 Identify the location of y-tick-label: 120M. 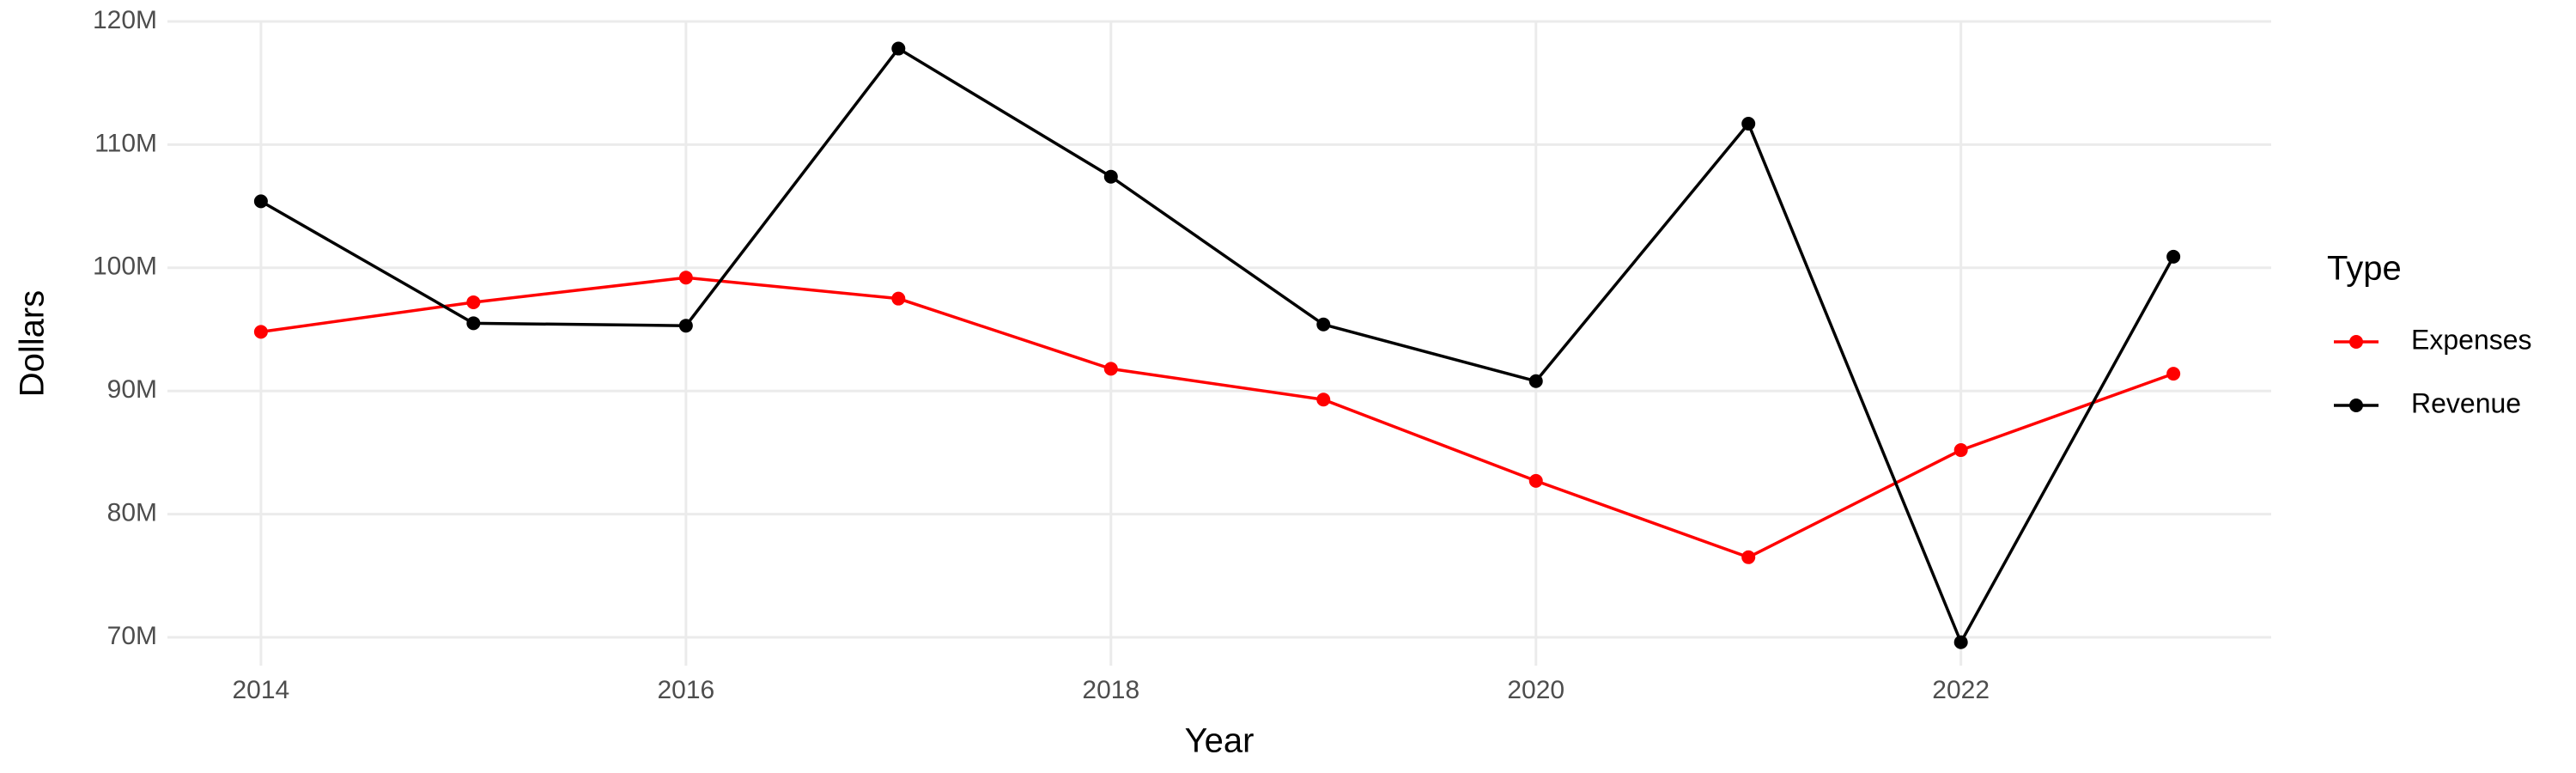
(125, 20).